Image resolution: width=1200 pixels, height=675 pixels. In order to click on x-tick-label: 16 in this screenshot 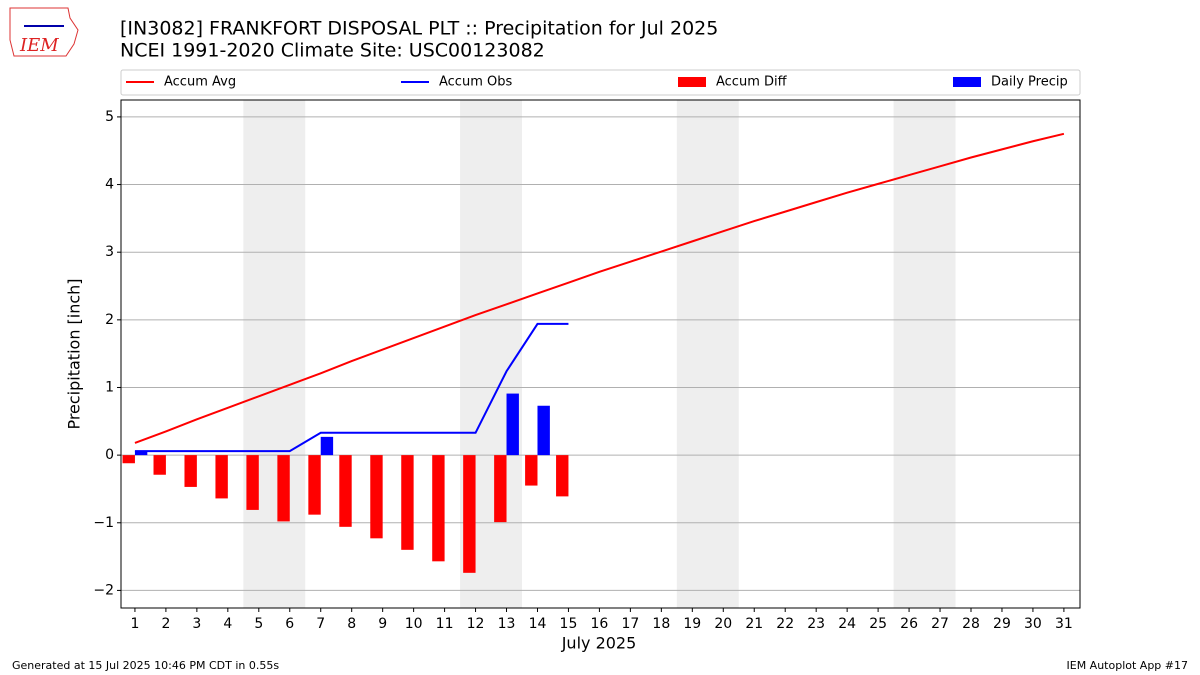, I will do `click(600, 624)`.